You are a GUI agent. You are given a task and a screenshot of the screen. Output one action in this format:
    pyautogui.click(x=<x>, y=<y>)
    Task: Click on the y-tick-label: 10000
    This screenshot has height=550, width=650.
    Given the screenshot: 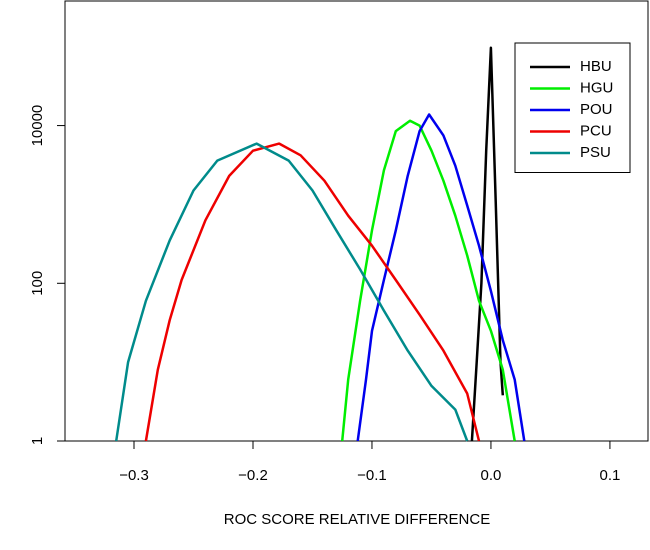 What is the action you would take?
    pyautogui.click(x=37, y=126)
    